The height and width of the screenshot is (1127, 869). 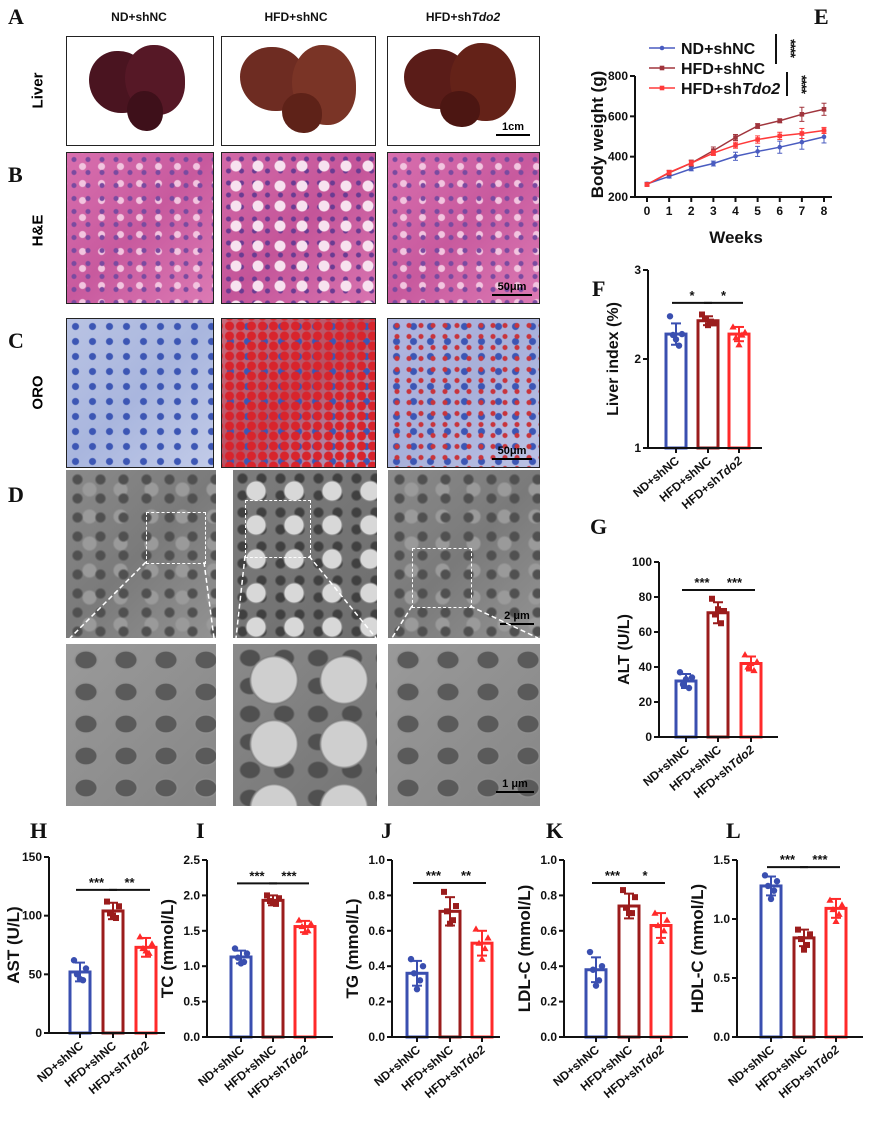 What do you see at coordinates (618, 116) in the screenshot?
I see `y-tick-label: 600` at bounding box center [618, 116].